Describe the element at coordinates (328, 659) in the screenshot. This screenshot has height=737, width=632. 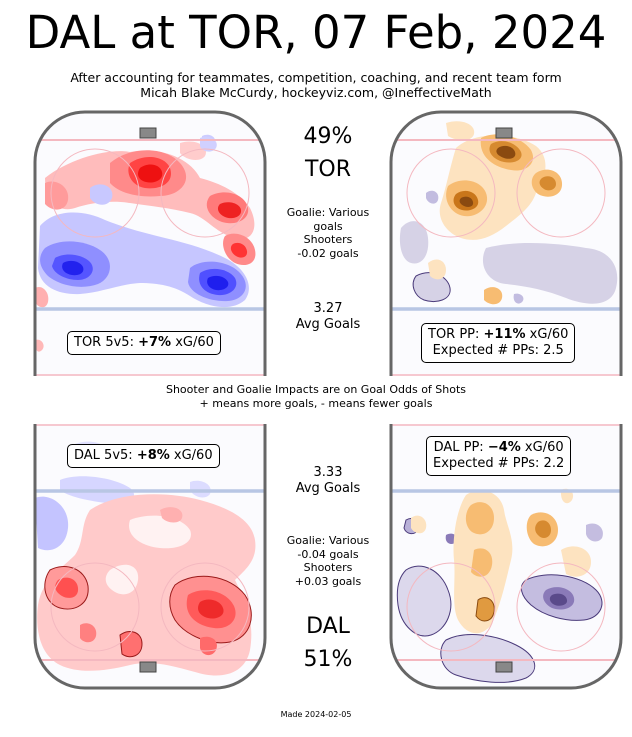
I see `dal-win-pct: 51%` at that location.